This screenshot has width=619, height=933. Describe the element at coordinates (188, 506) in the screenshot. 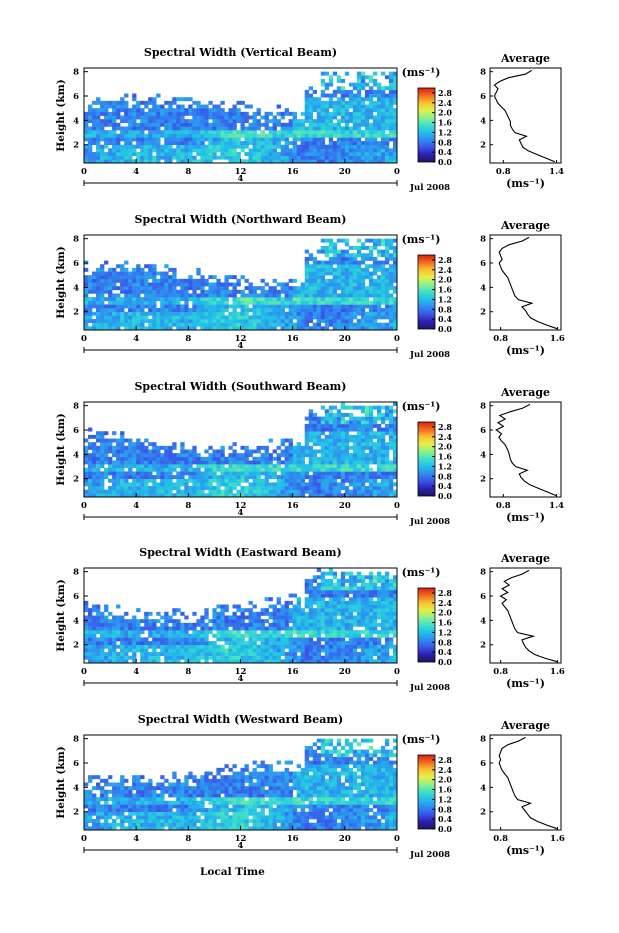

I see `x-tick-label: 8` at that location.